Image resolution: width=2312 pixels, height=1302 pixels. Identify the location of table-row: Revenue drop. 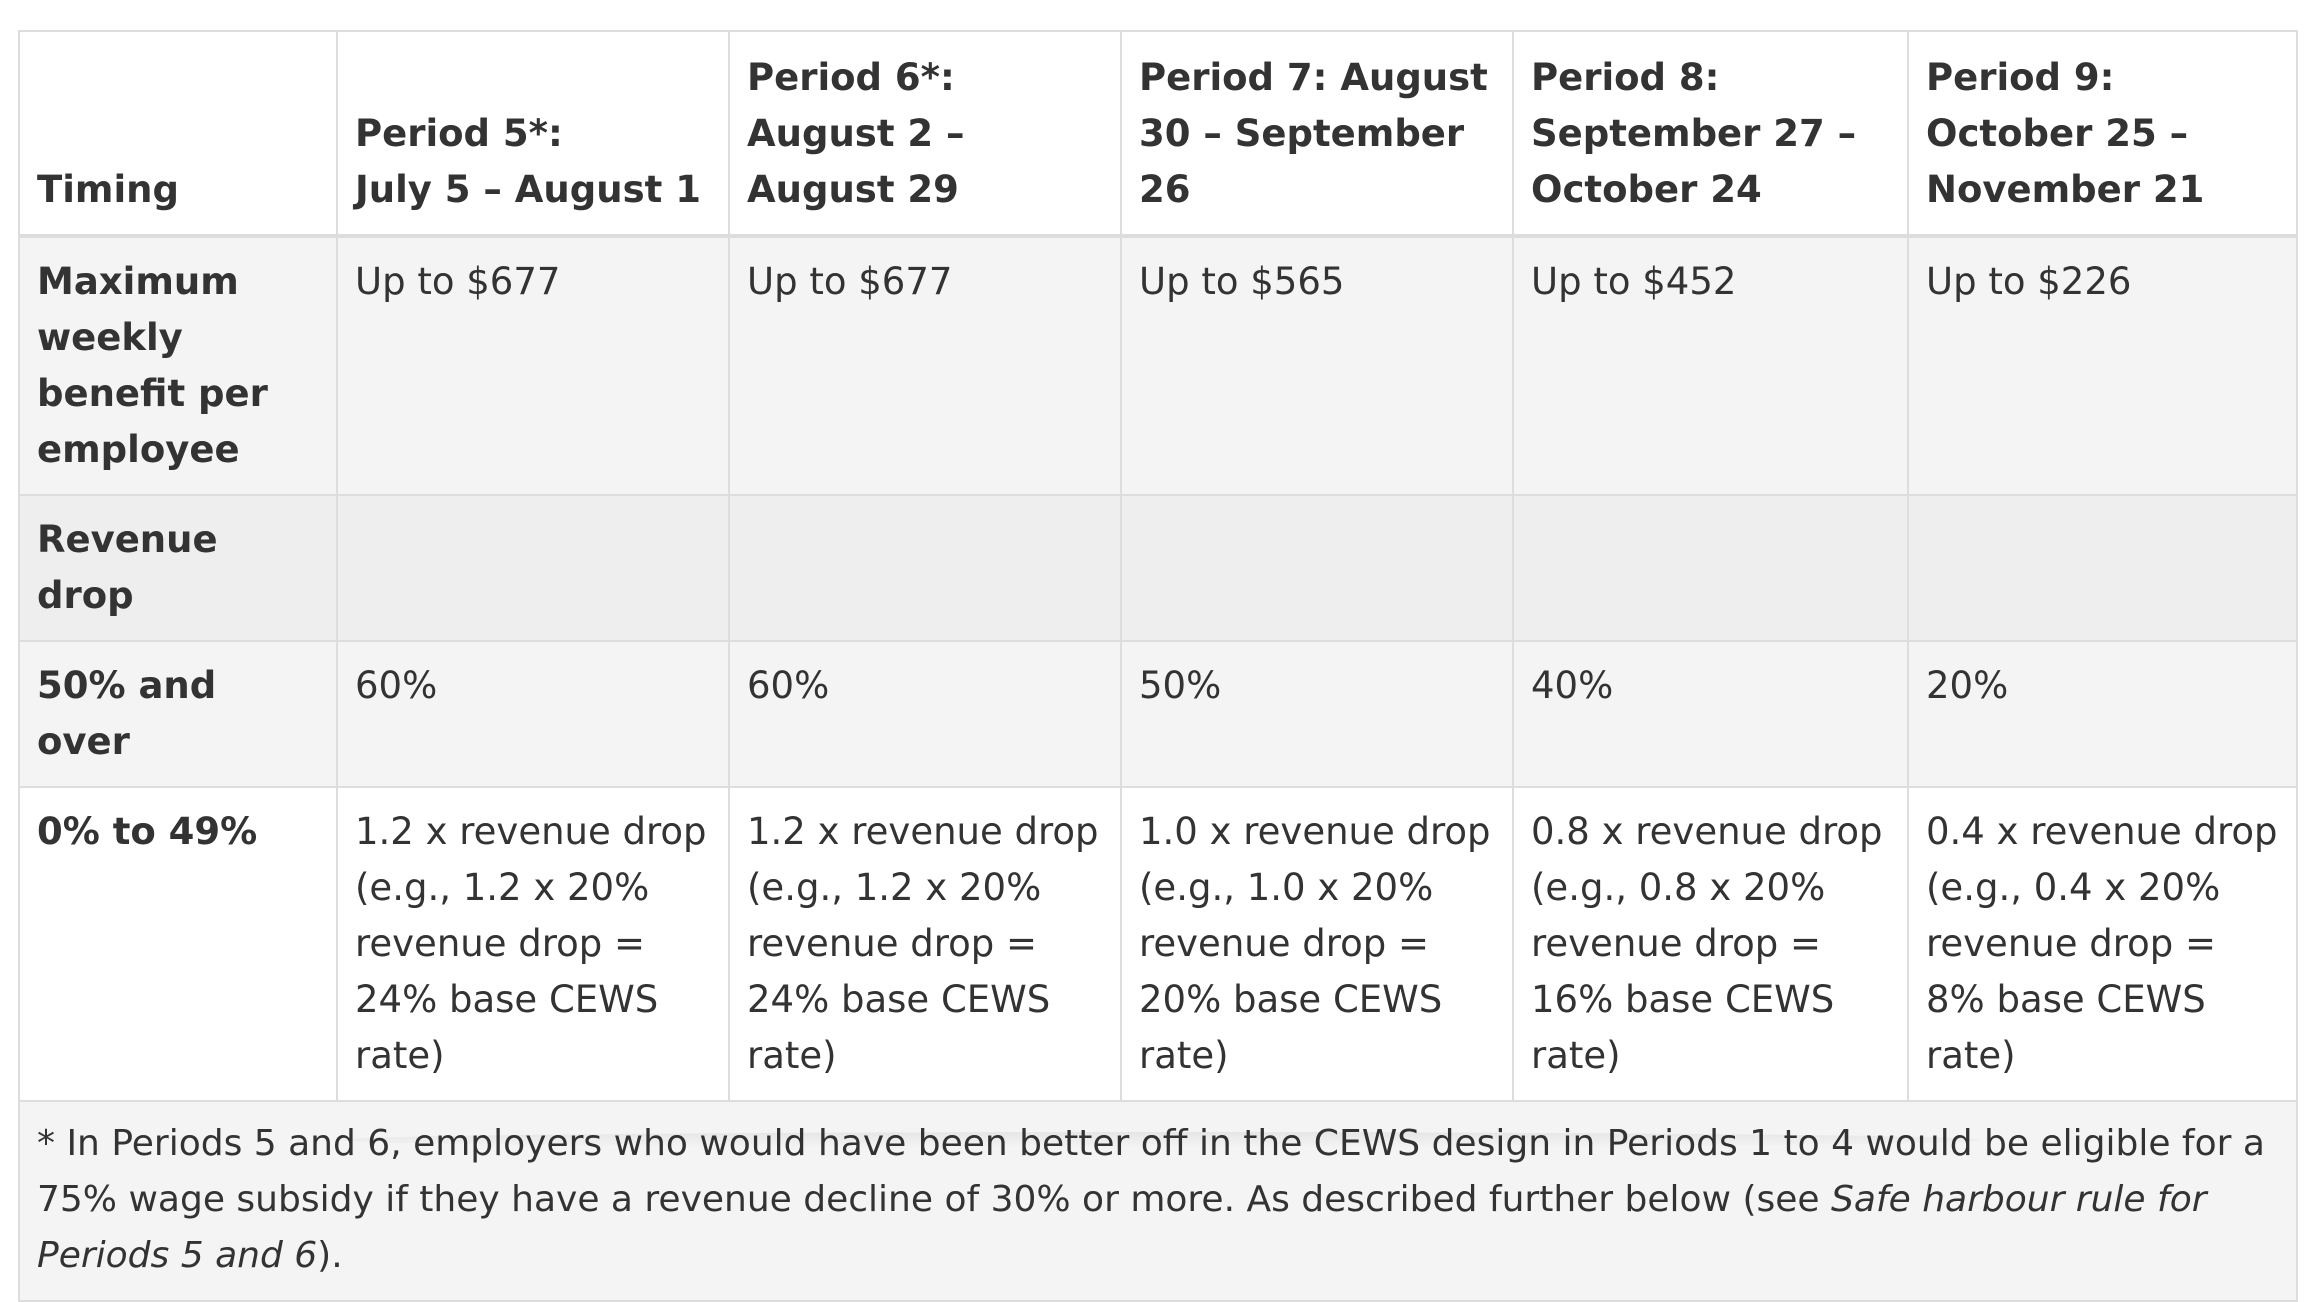
(1158, 568).